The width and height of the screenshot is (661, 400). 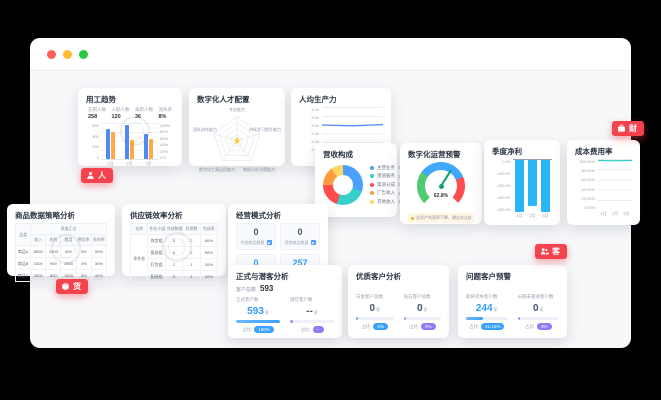 I want to click on radar-chart: 专业能力 持续学习提升能力 数据分析决策能力 数字化工具运用能力 团队协作能力, so click(x=237, y=140).